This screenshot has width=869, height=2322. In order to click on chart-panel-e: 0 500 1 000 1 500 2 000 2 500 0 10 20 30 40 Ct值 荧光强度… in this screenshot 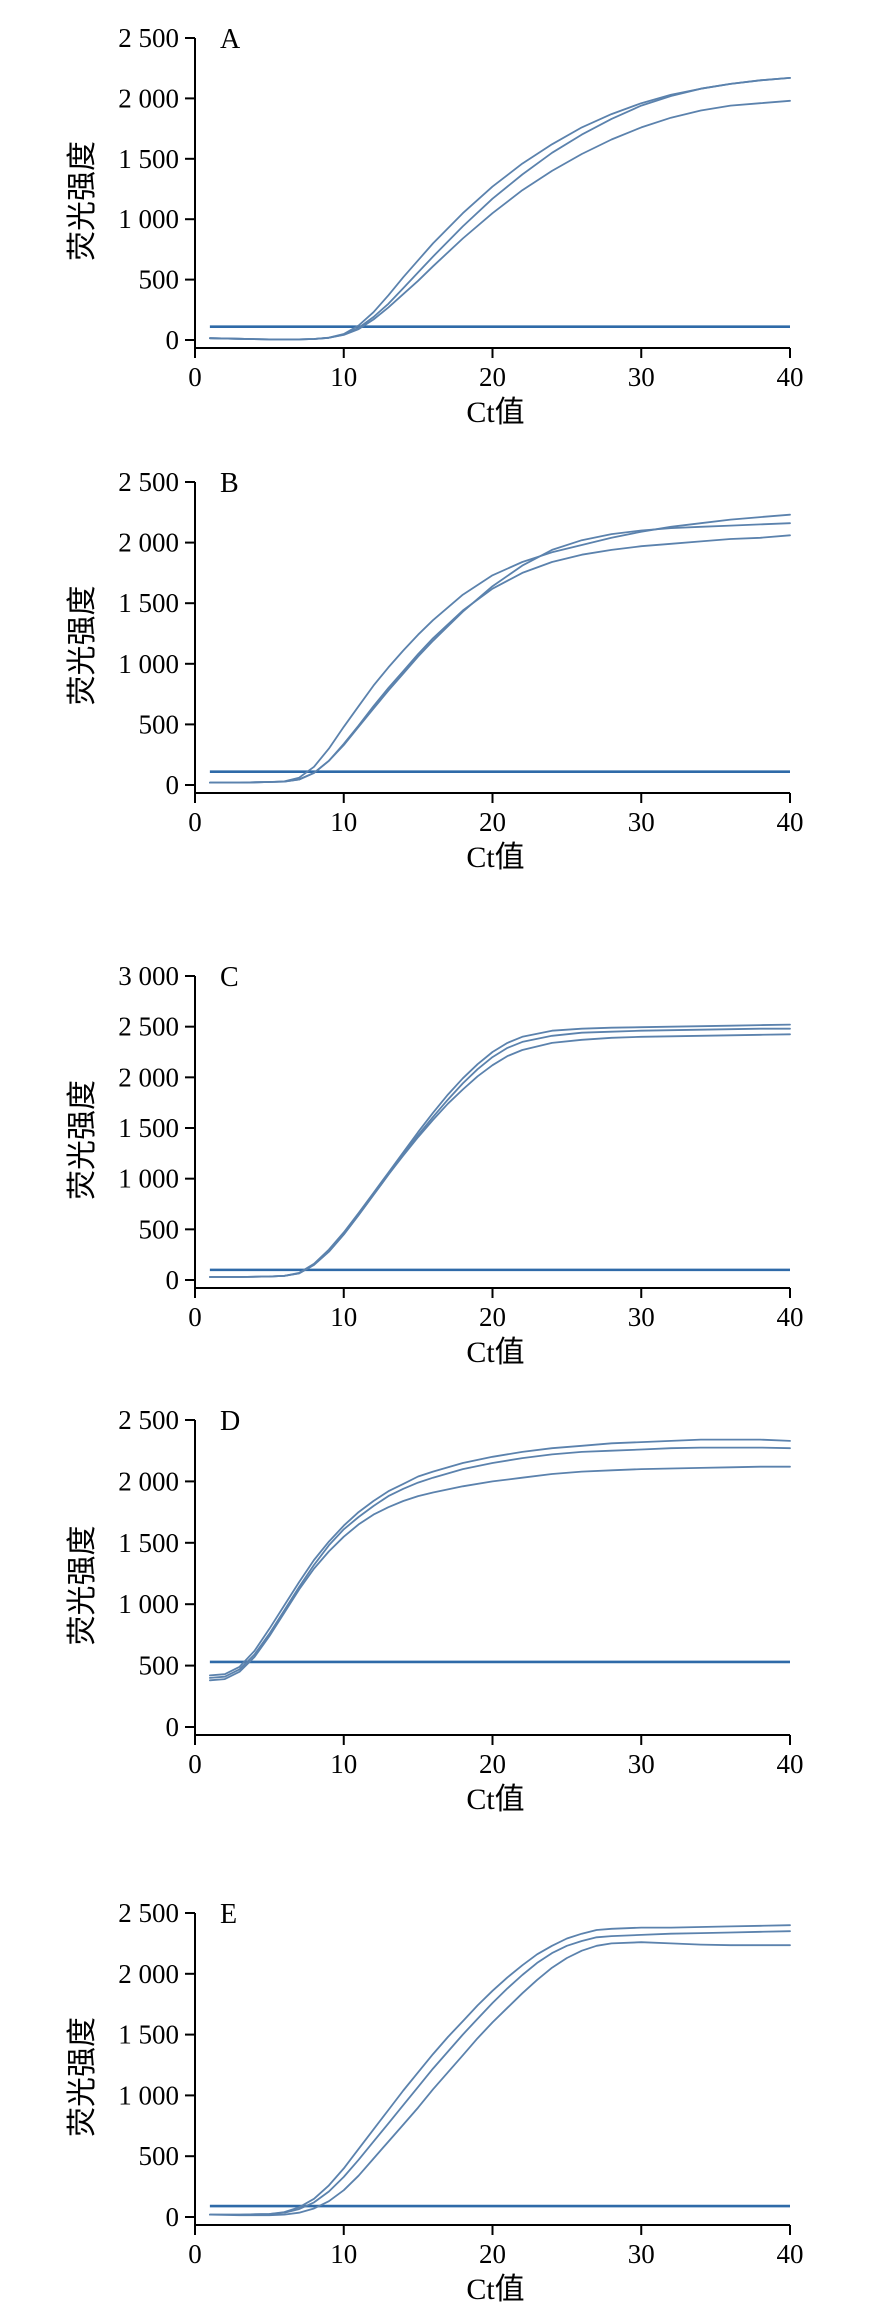, I will do `click(435, 2102)`.